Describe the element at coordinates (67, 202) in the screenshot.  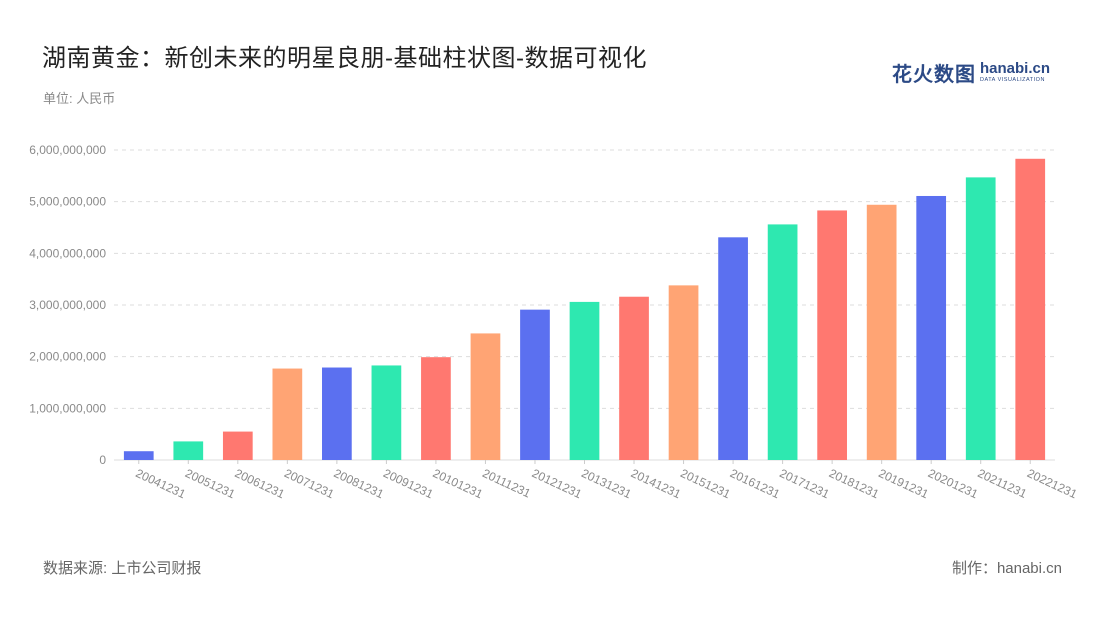
I see `y-tick-label: 5,000,000,000` at that location.